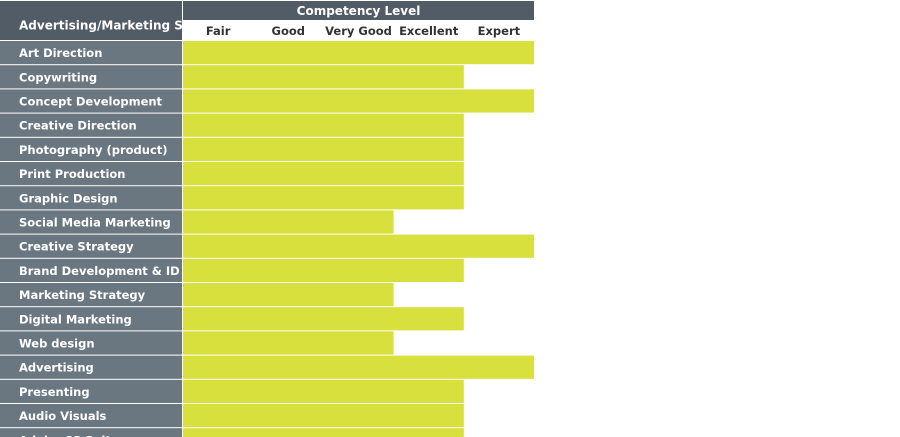 This screenshot has width=900, height=437. I want to click on row-header-label: Advertising/Marketing Skills, so click(114, 26).